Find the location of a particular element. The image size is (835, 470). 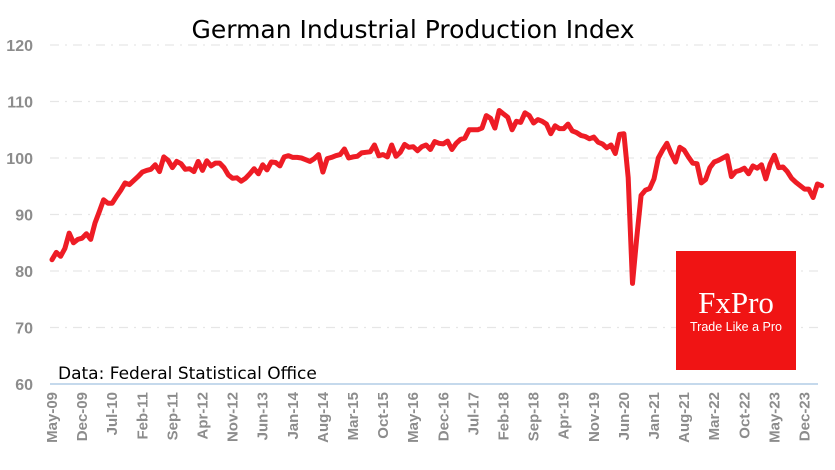

x-tick-label: Jan-21 is located at coordinates (654, 416).